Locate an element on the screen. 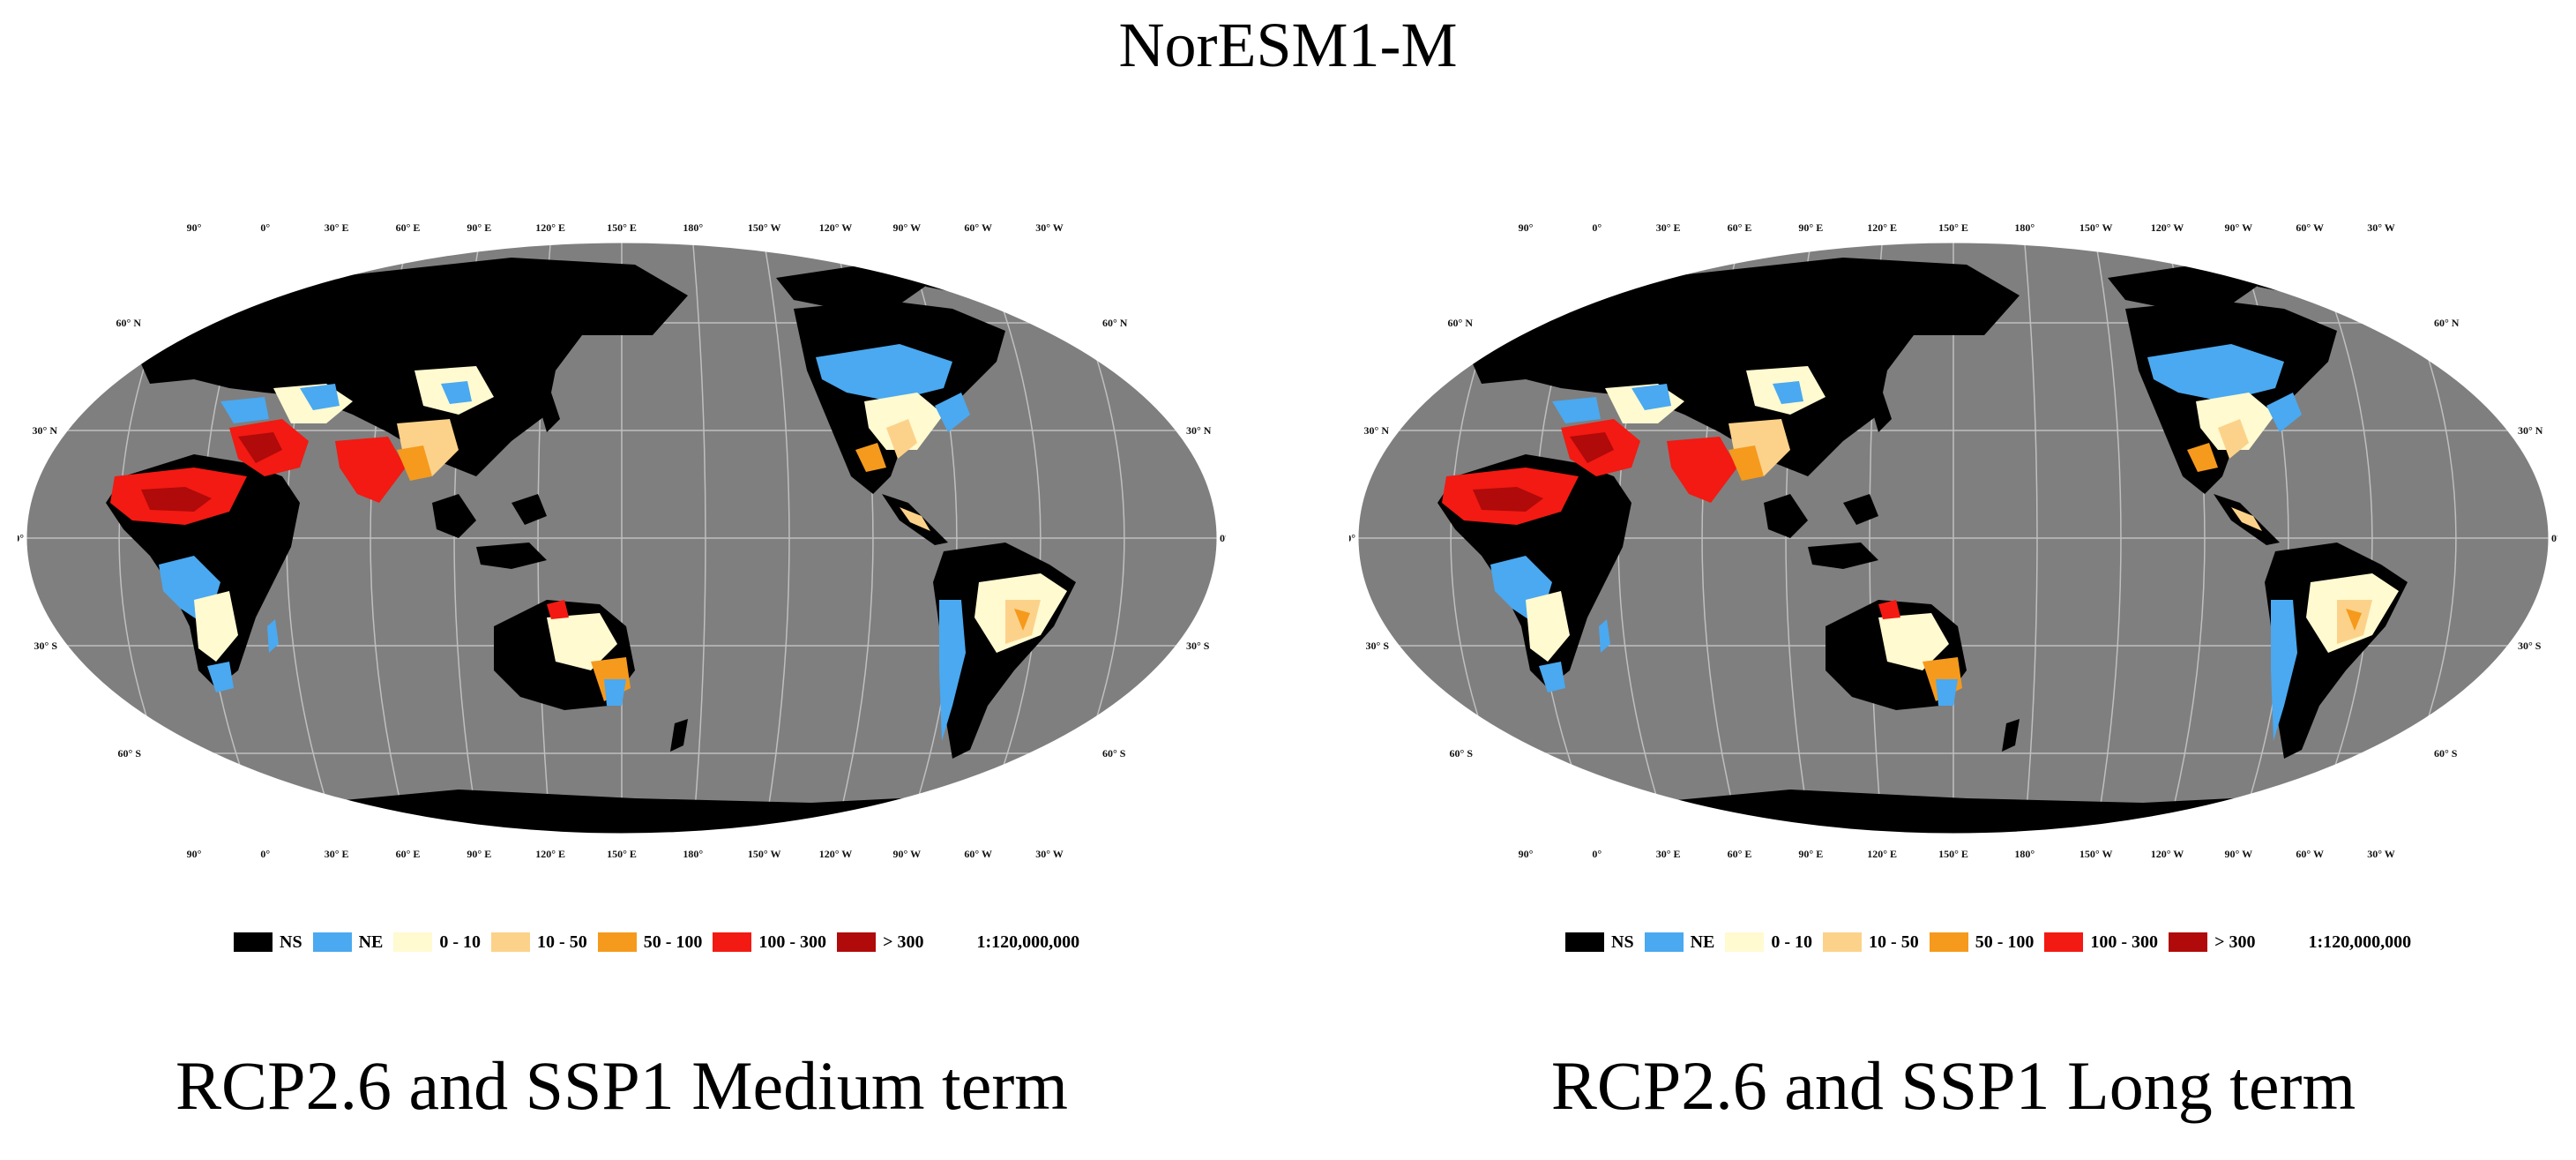 This screenshot has width=2576, height=1160. lon-label-bottom: 90° is located at coordinates (194, 854).